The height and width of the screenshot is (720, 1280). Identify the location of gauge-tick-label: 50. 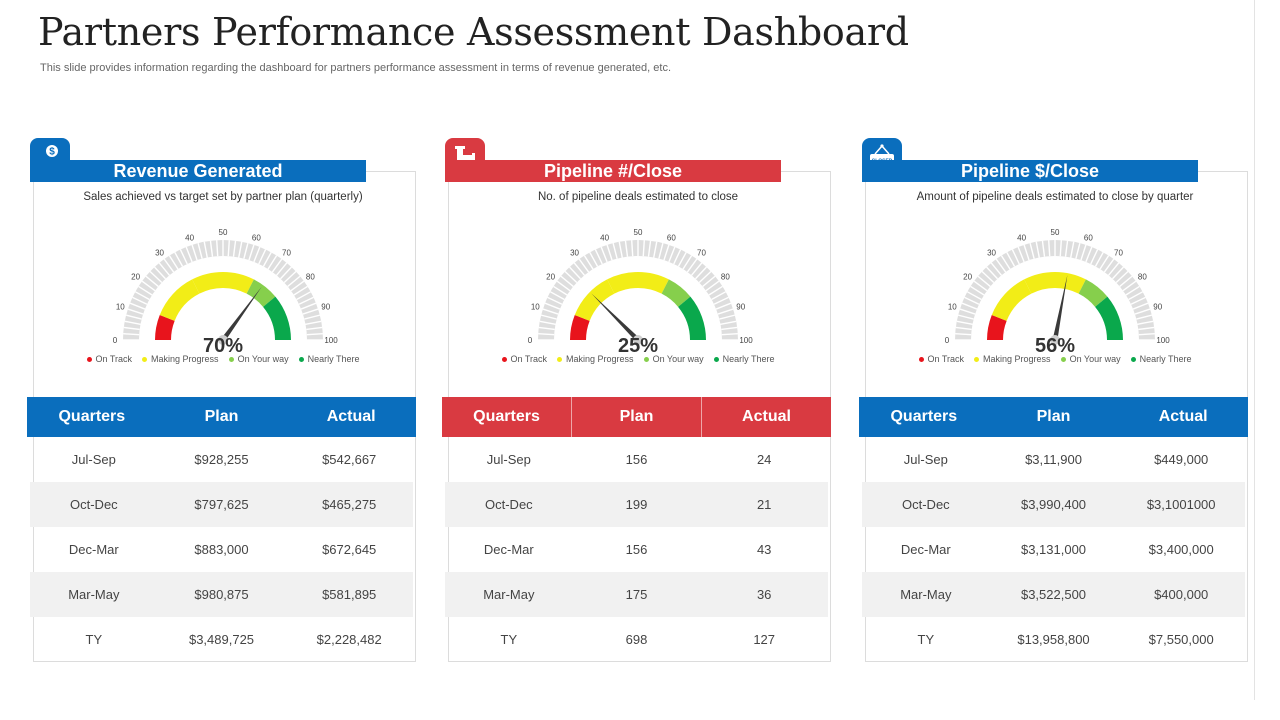
(638, 232).